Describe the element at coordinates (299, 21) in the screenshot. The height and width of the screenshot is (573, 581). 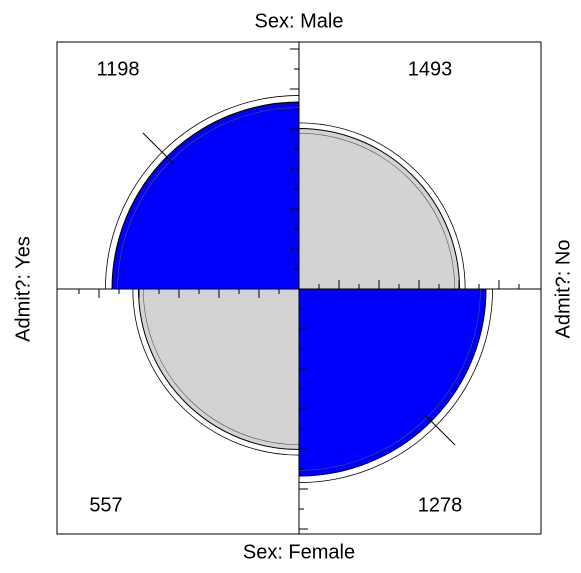
I see `top-label: Sex: Male` at that location.